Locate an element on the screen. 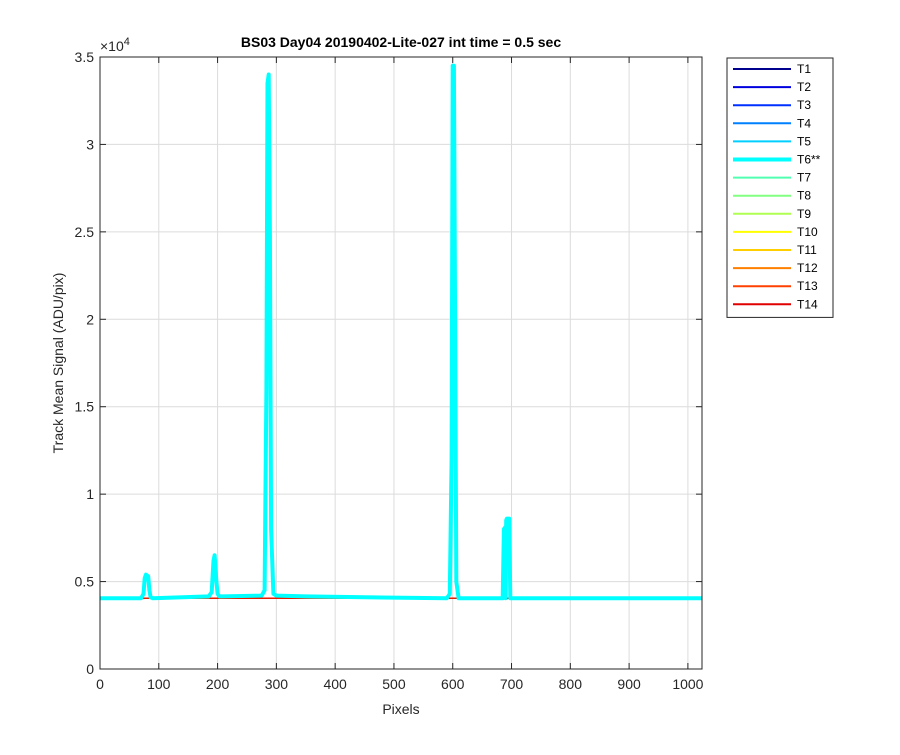 This screenshot has width=900, height=755. legend: T1 T2 T3 T4 T5 T6** T7 T8 T9 T10 T11 T12 T13 T14 is located at coordinates (780, 187).